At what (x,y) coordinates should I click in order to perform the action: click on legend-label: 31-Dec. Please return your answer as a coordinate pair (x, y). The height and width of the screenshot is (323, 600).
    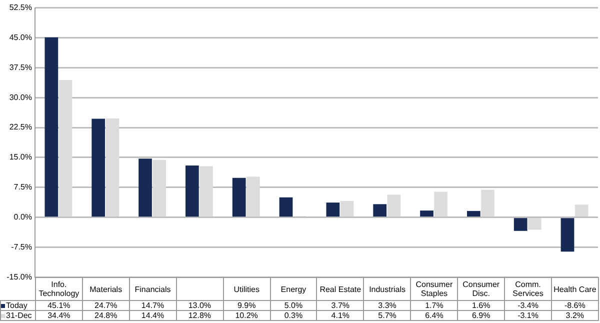
    Looking at the image, I should click on (19, 315).